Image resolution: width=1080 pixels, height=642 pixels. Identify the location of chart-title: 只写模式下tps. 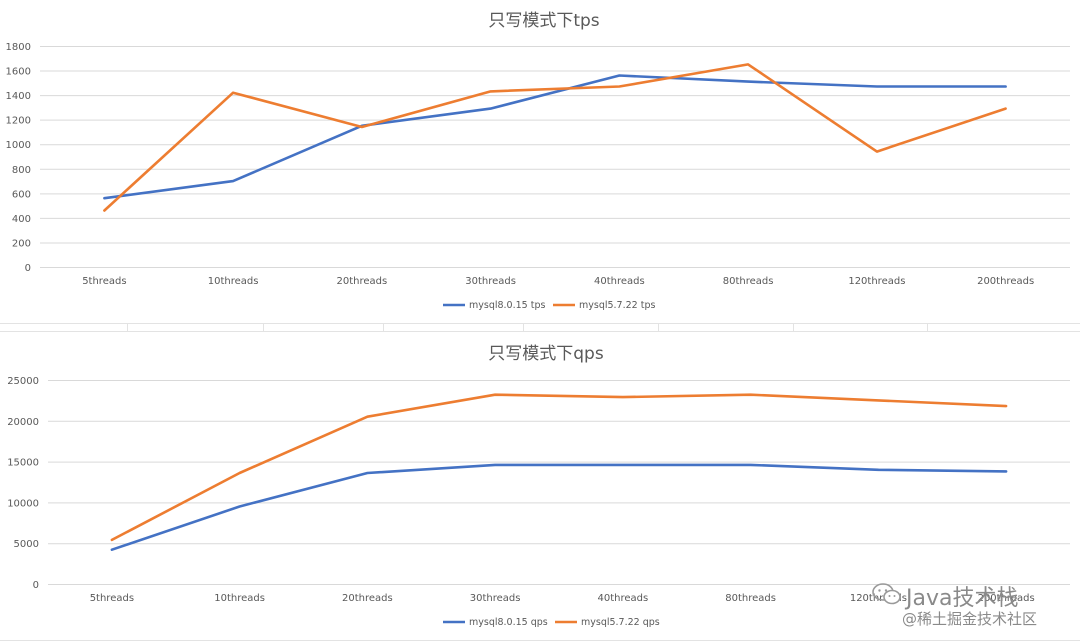
(543, 21).